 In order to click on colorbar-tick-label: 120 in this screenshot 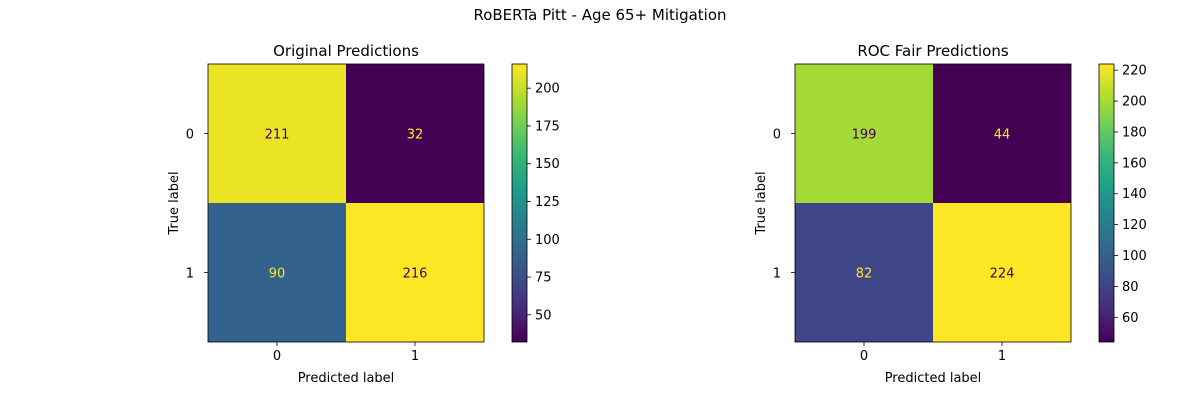, I will do `click(1134, 225)`.